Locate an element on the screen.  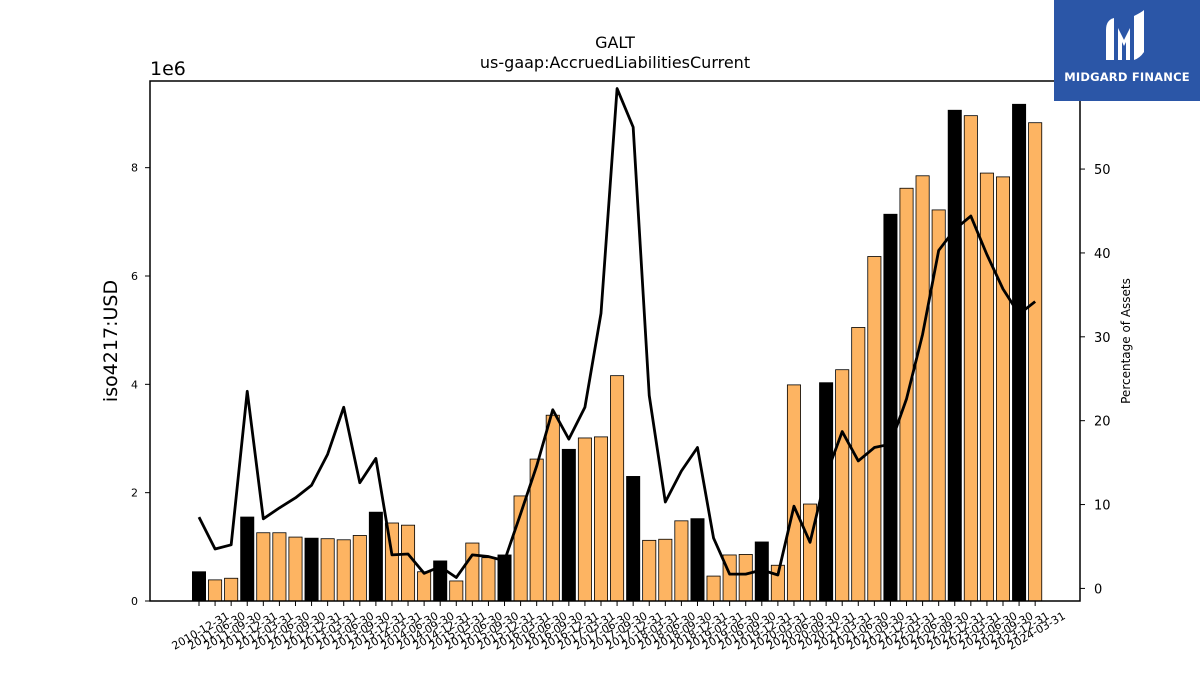
right-axis-ticks: 0102030405060 is located at coordinates (1095, 338).